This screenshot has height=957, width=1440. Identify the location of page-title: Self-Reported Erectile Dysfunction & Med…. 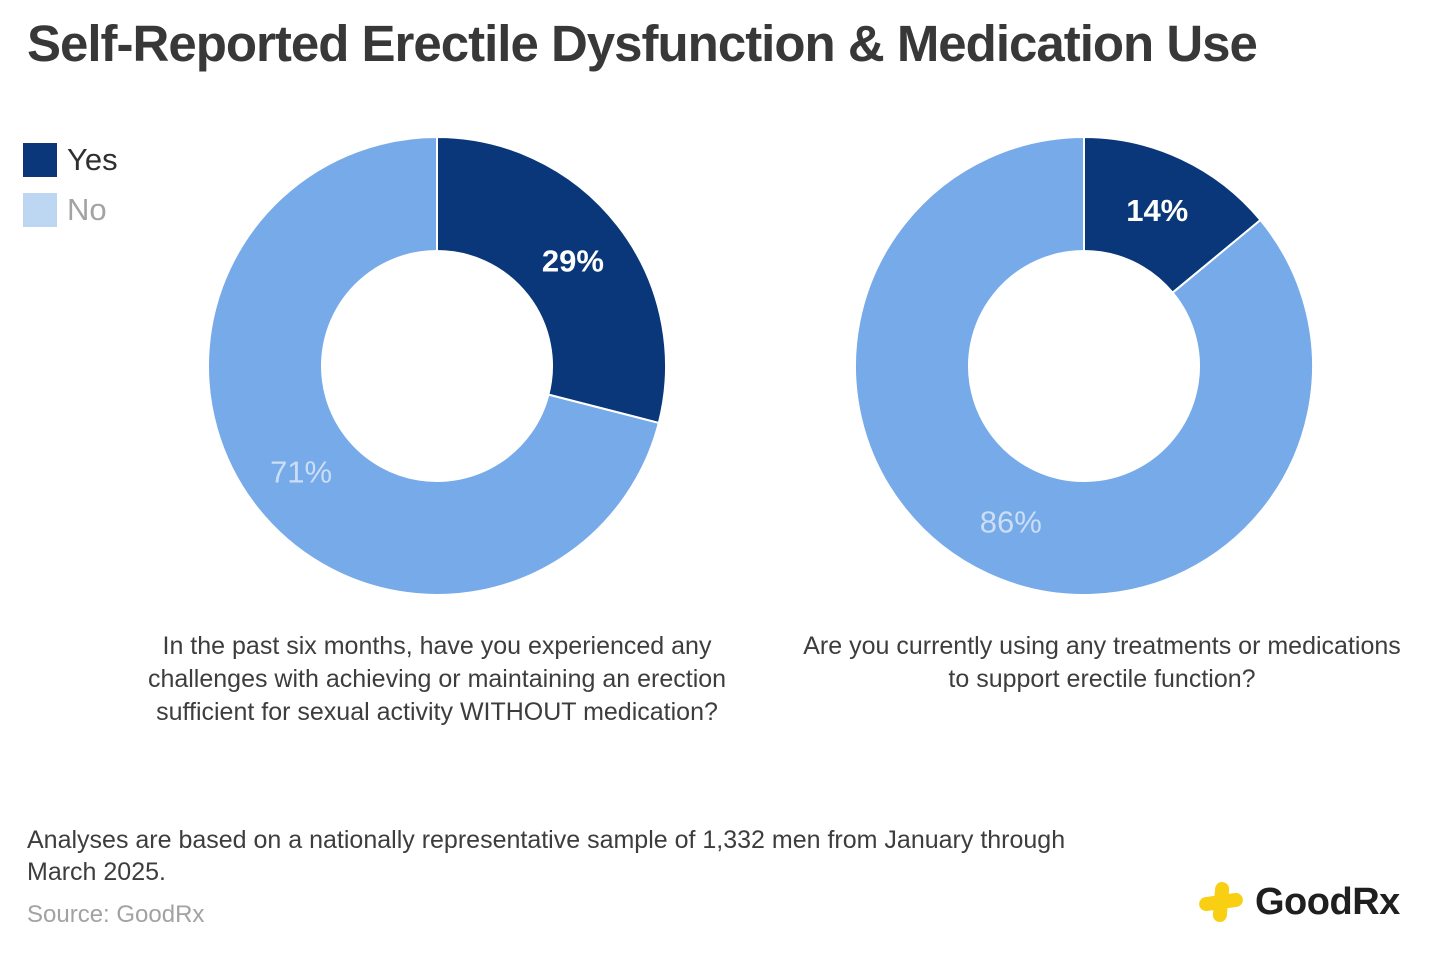
(642, 43).